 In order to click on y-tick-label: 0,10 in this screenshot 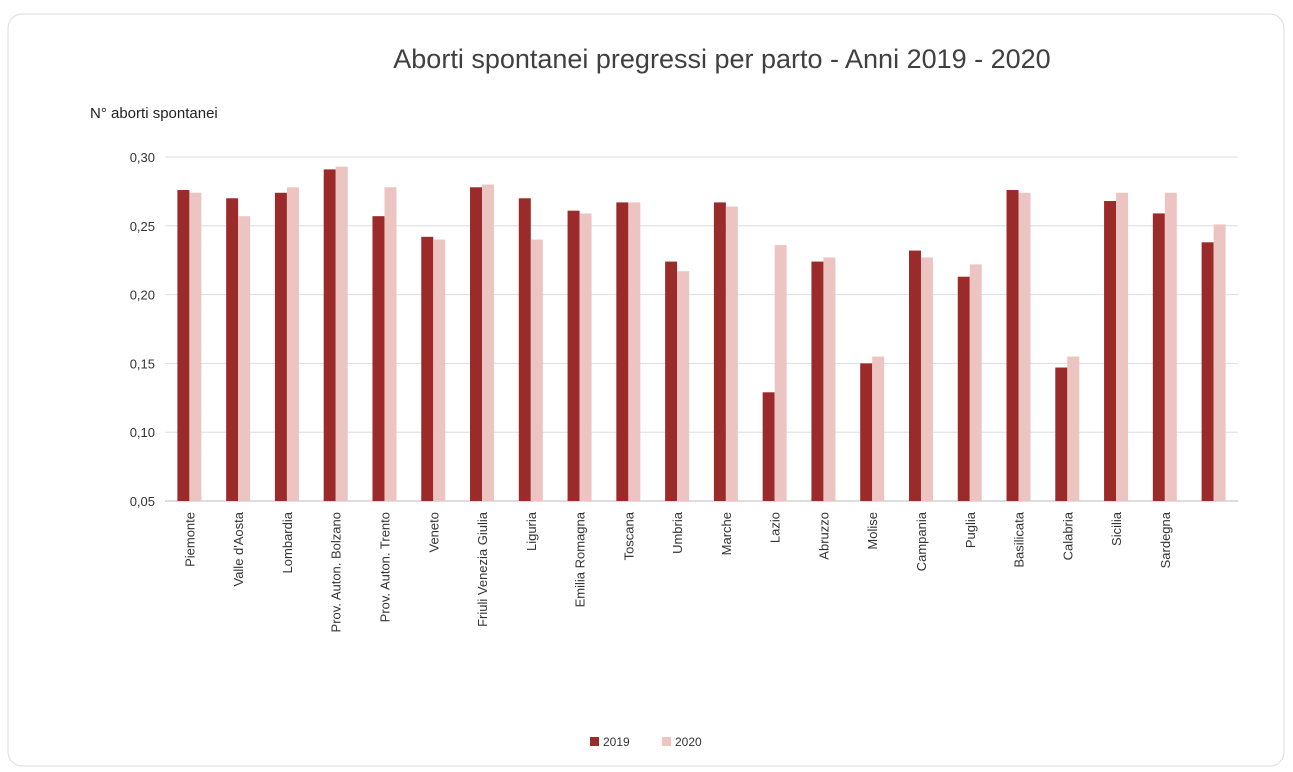, I will do `click(142, 432)`.